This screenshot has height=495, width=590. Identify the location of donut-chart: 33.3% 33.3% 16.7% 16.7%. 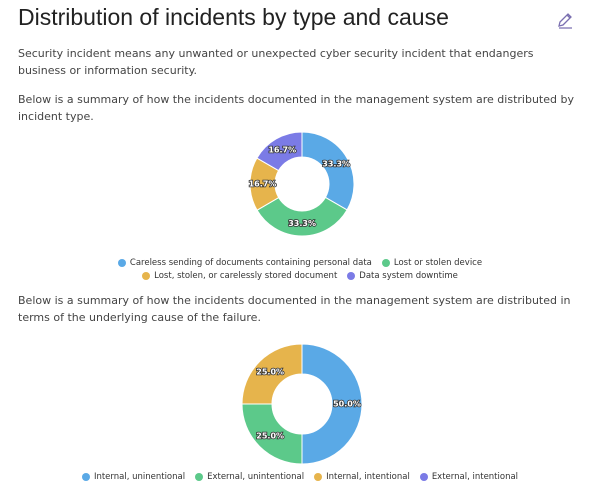
(301, 184).